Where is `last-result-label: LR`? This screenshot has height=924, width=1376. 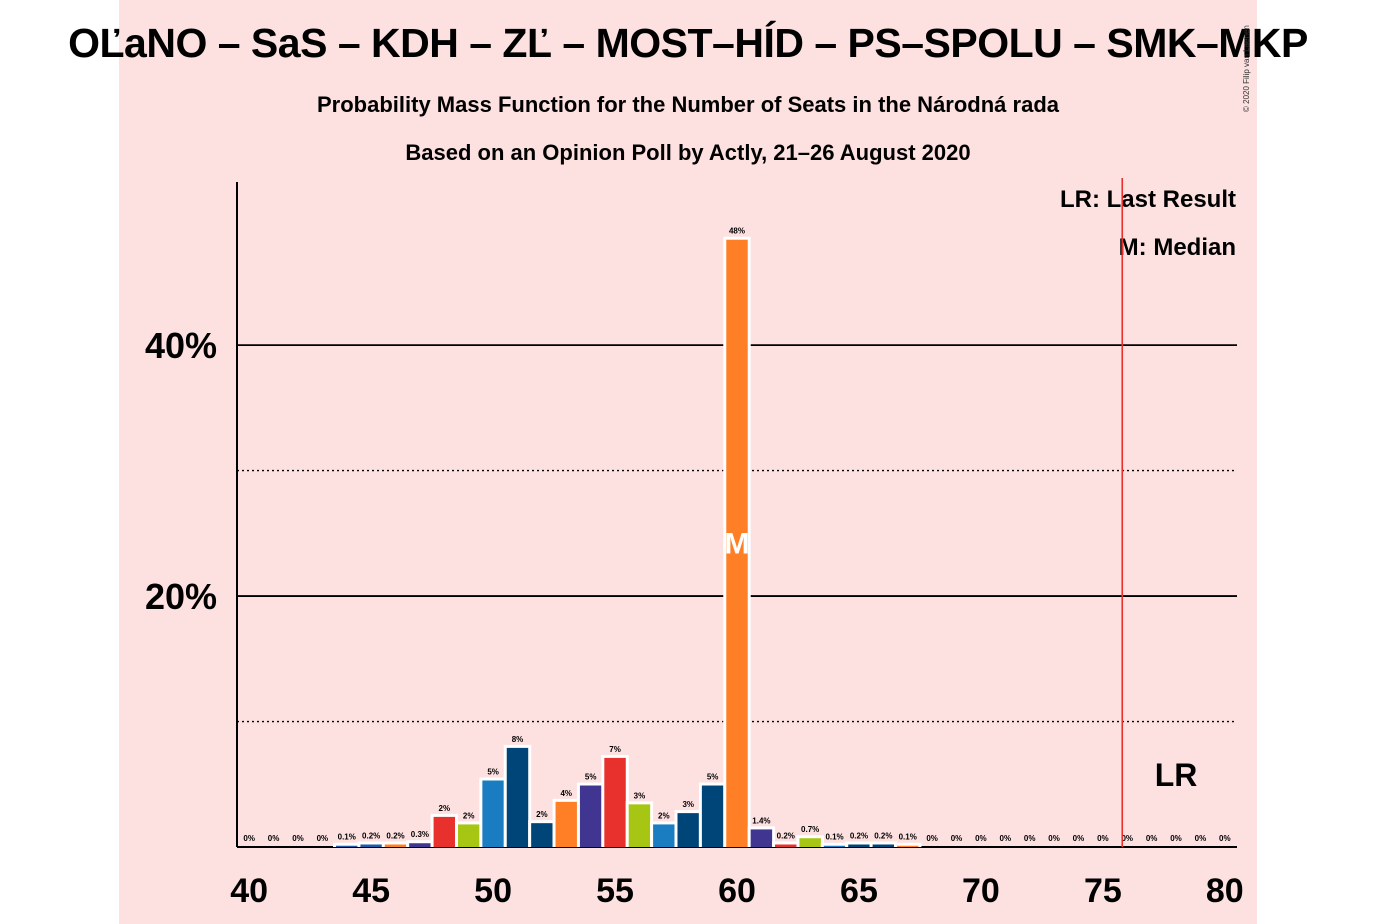 last-result-label: LR is located at coordinates (1176, 775).